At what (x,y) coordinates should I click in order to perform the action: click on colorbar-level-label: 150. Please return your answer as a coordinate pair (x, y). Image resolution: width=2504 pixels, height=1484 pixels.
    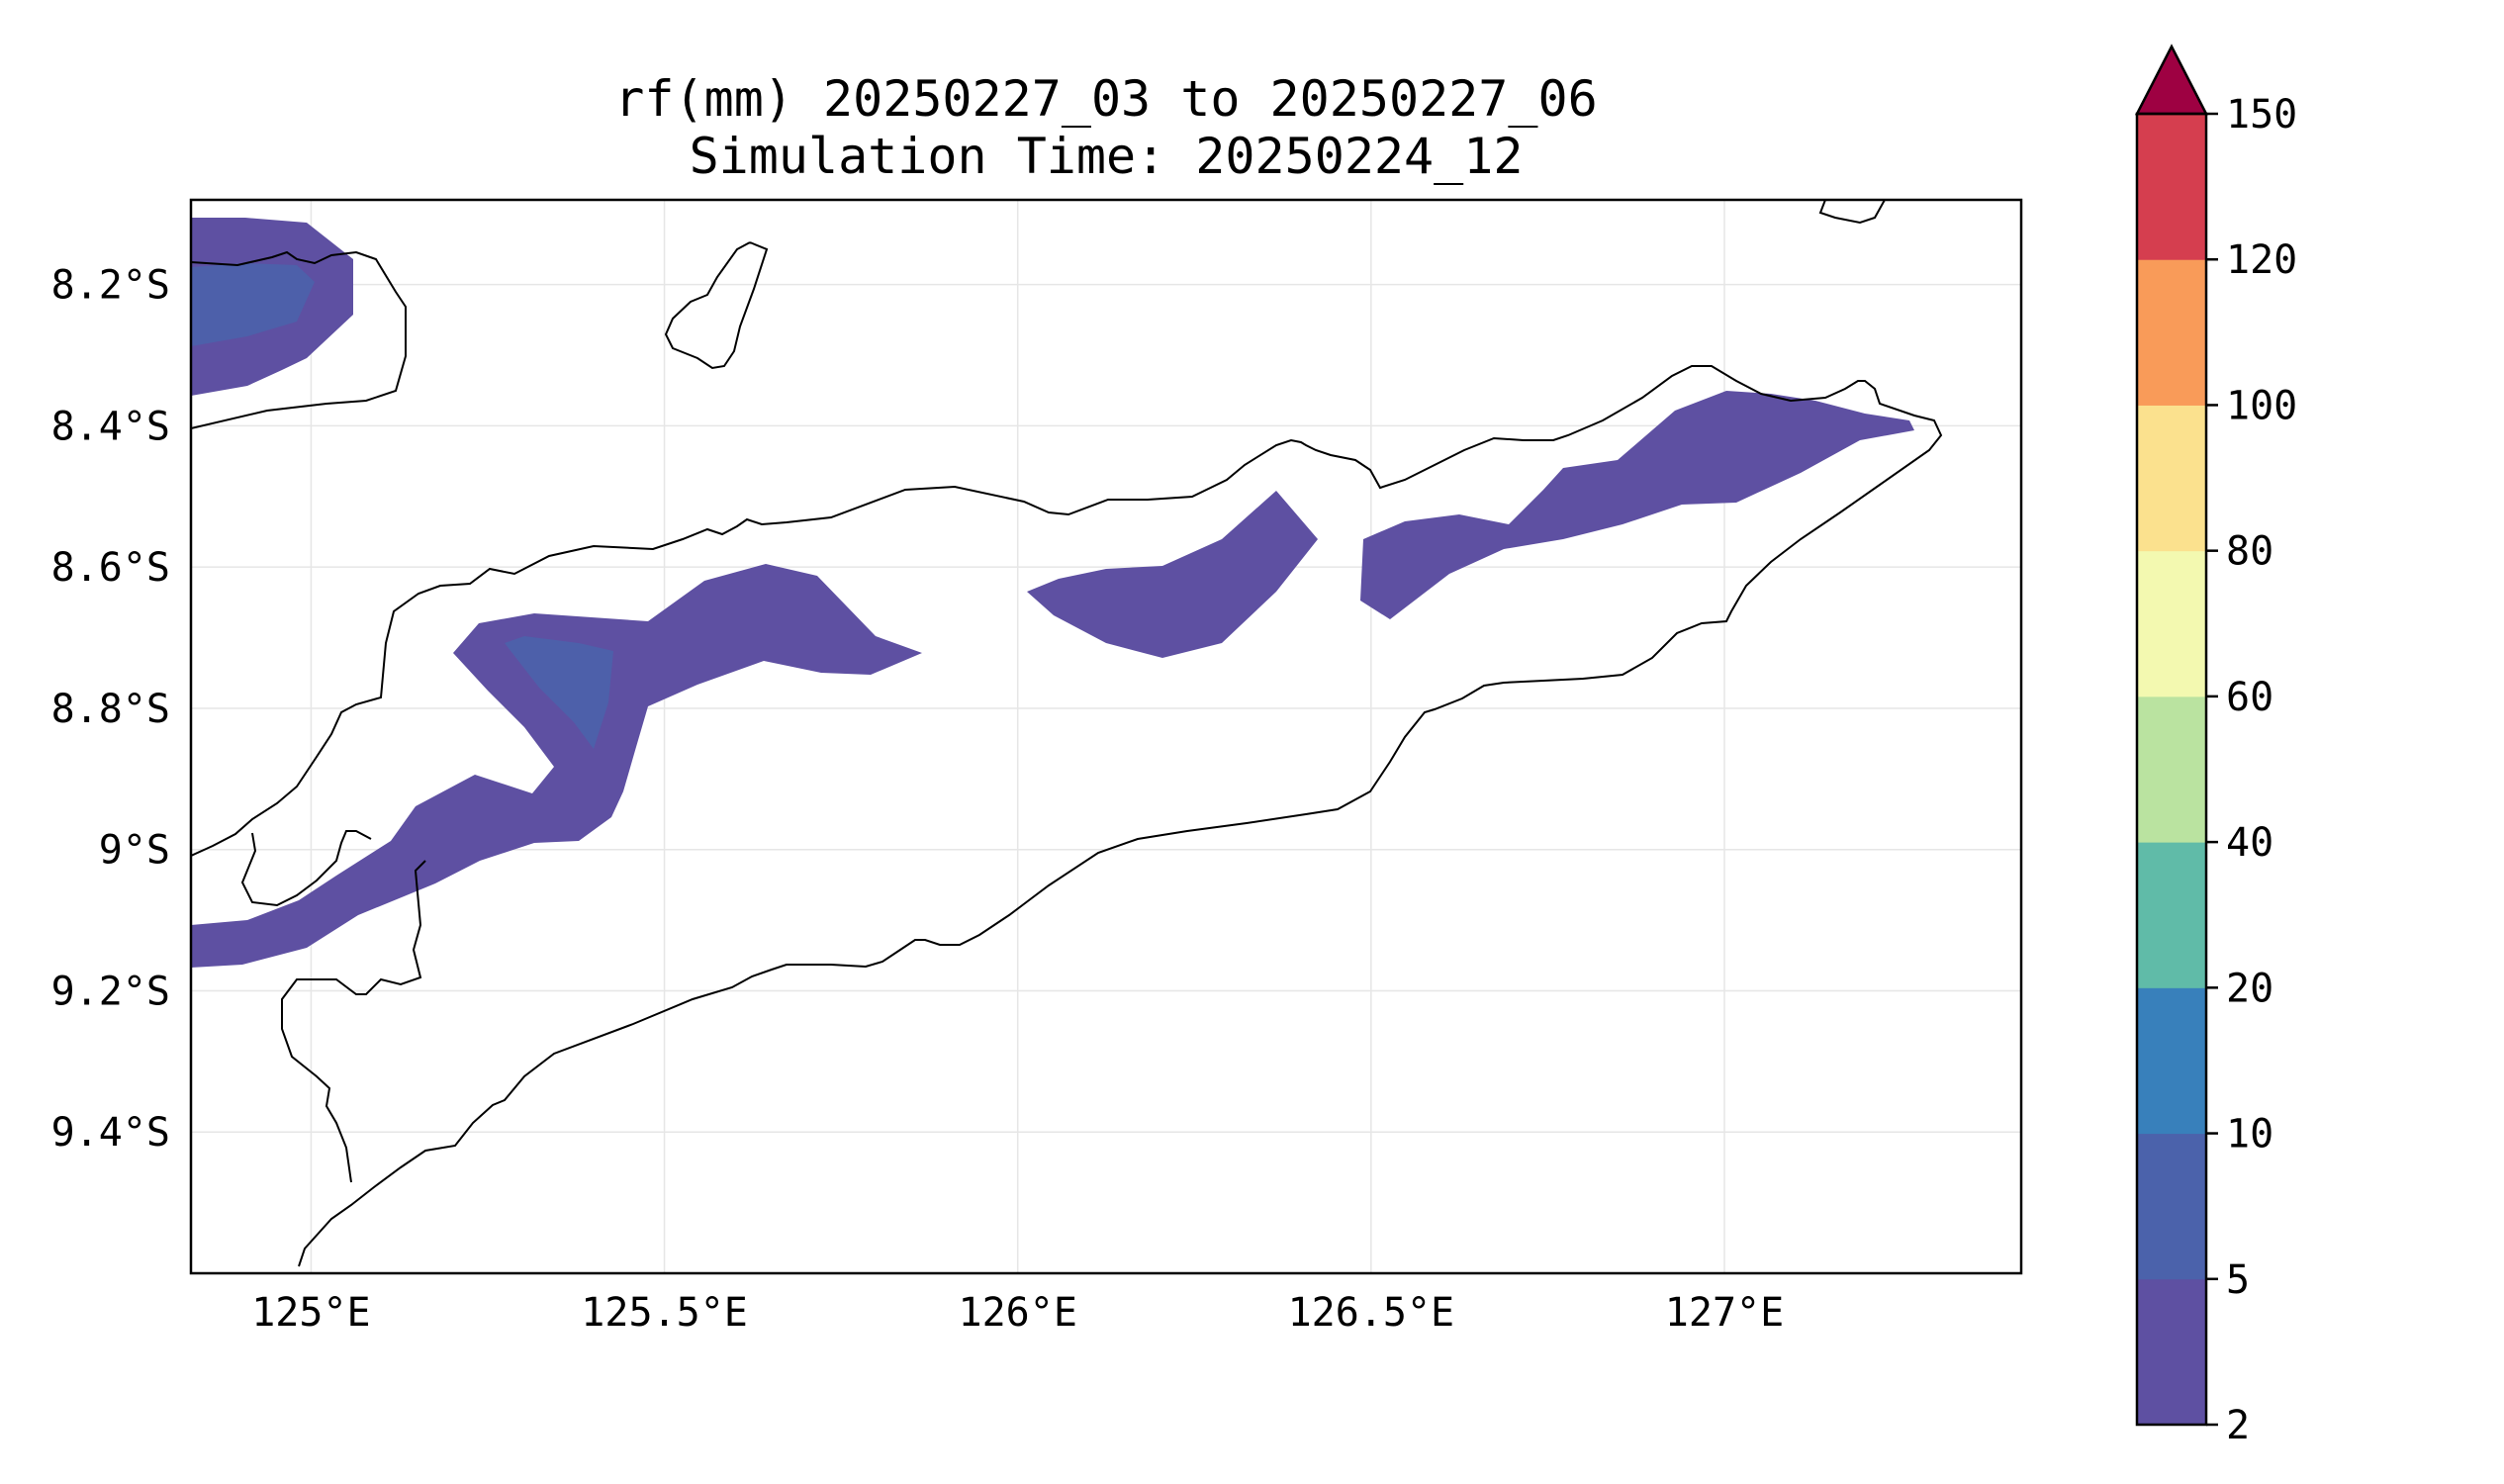
    Looking at the image, I should click on (2261, 115).